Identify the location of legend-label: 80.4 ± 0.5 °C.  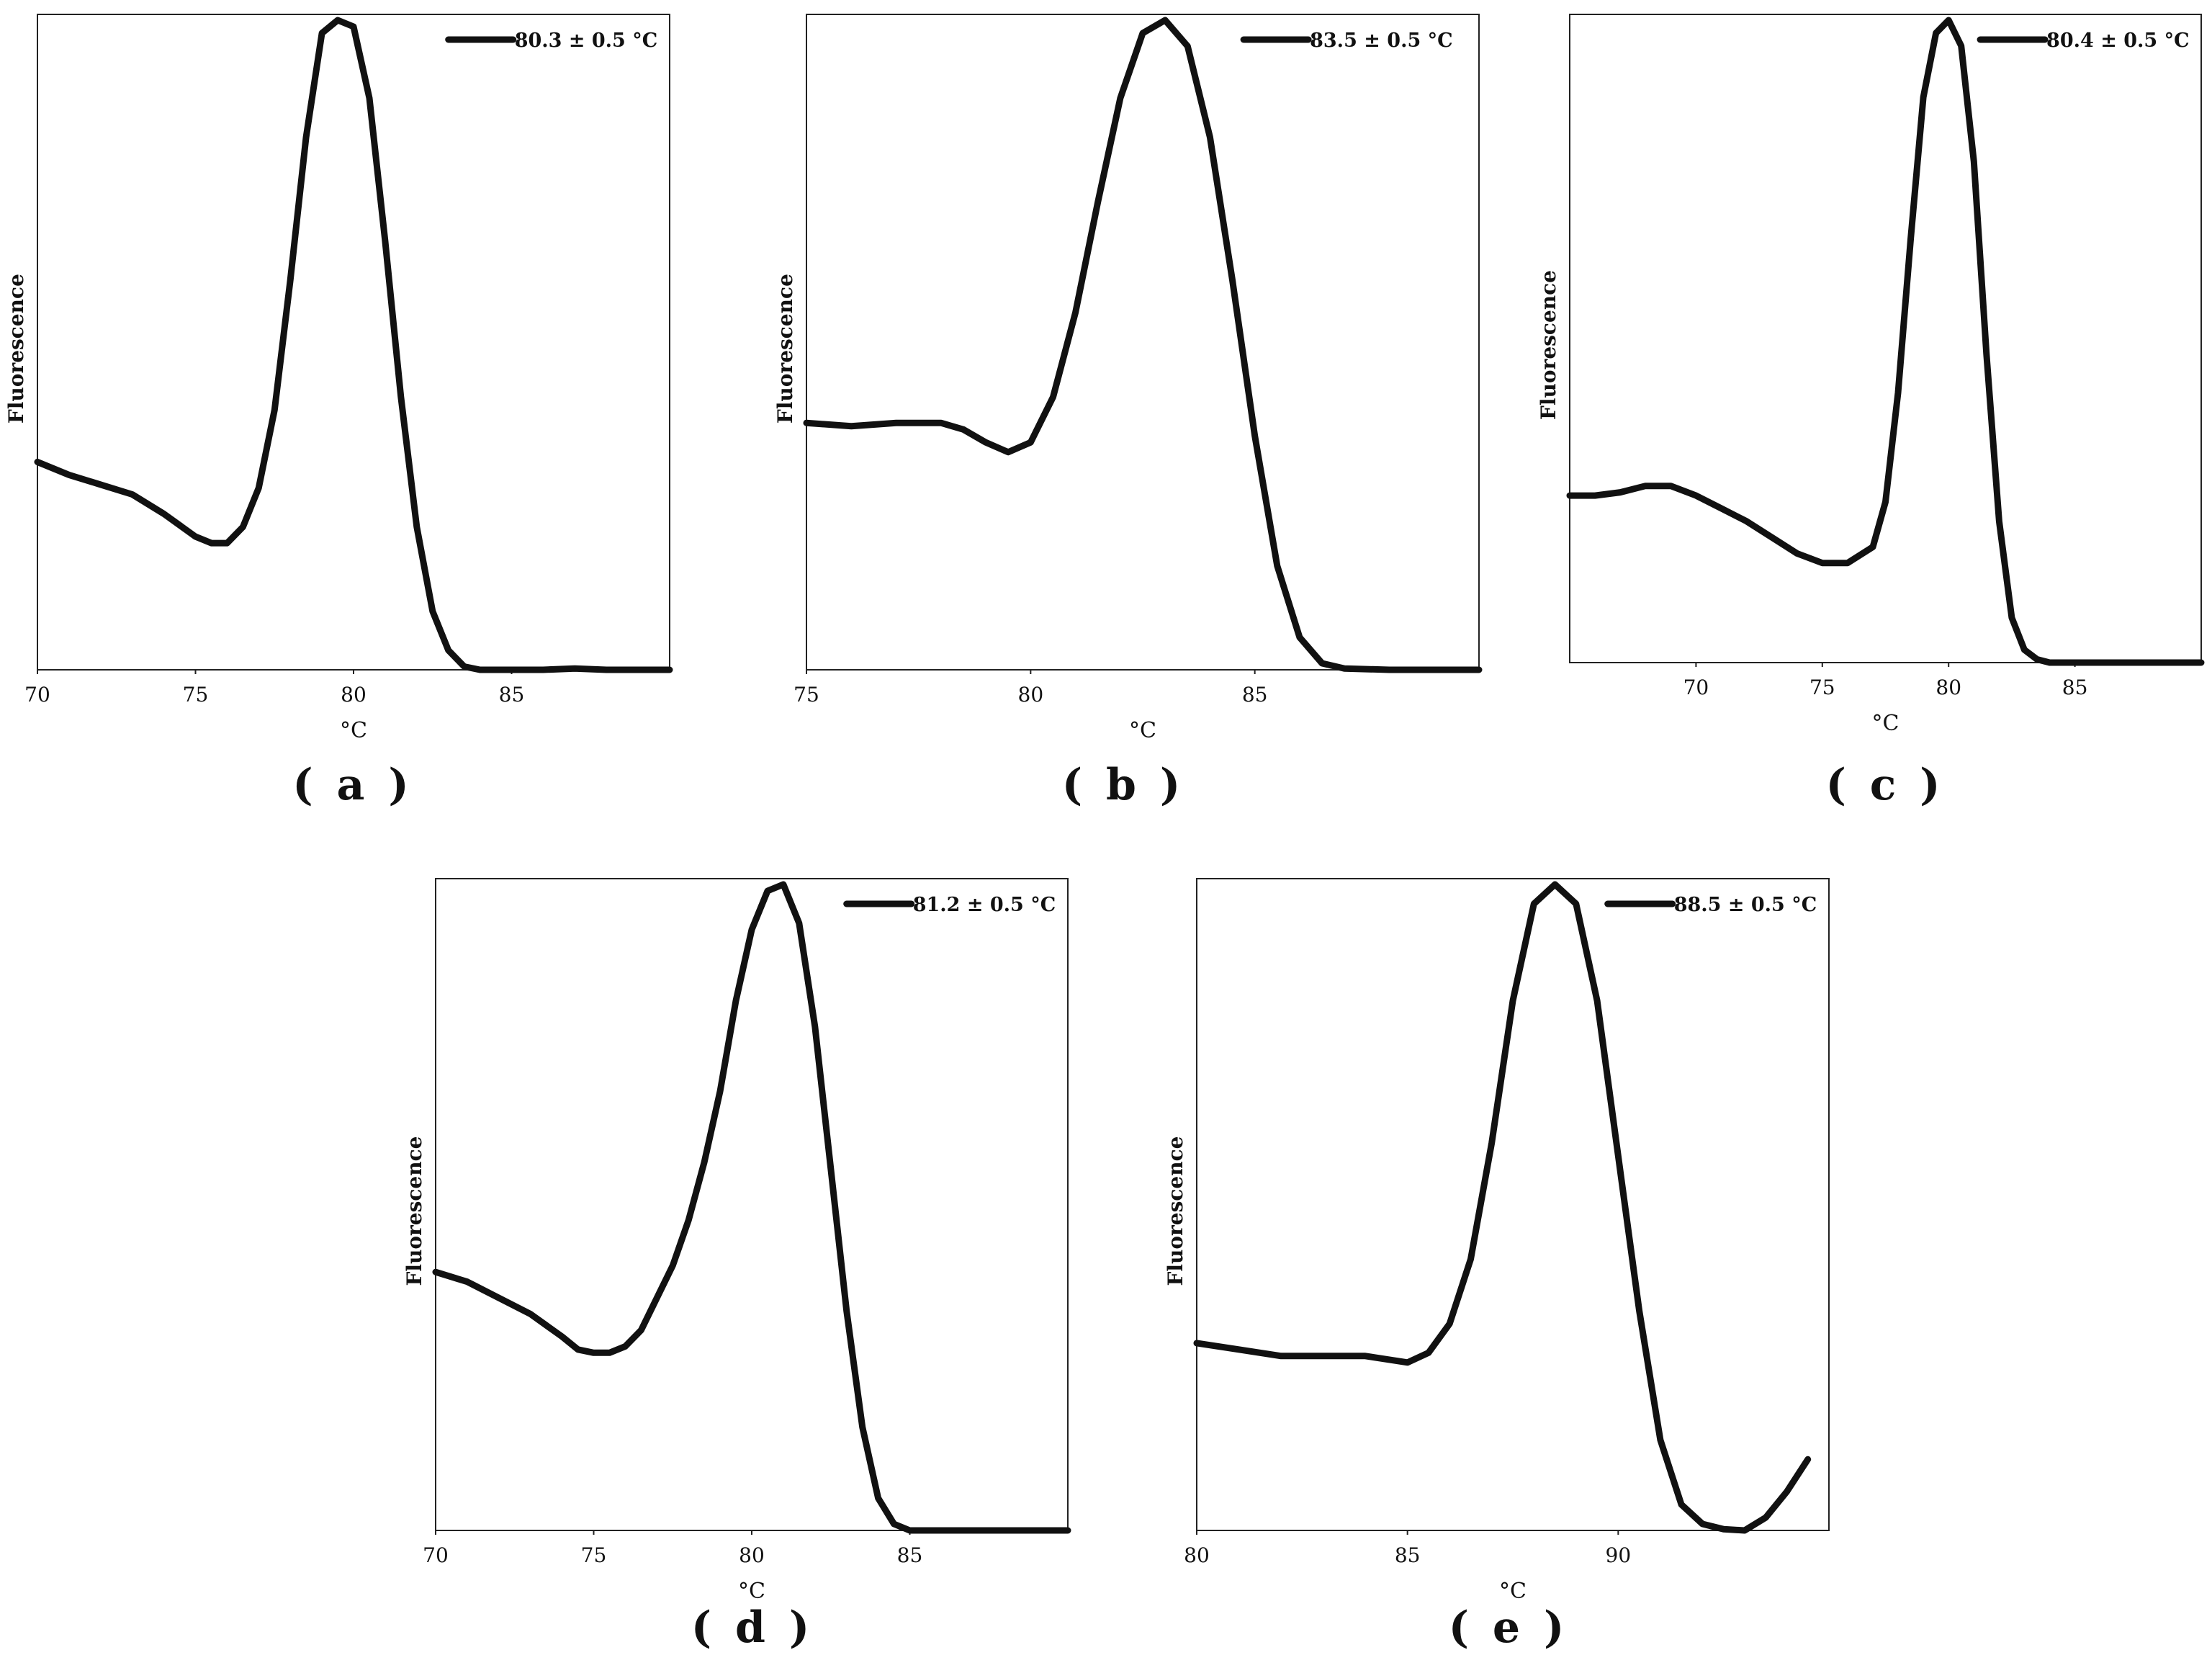
(2118, 41).